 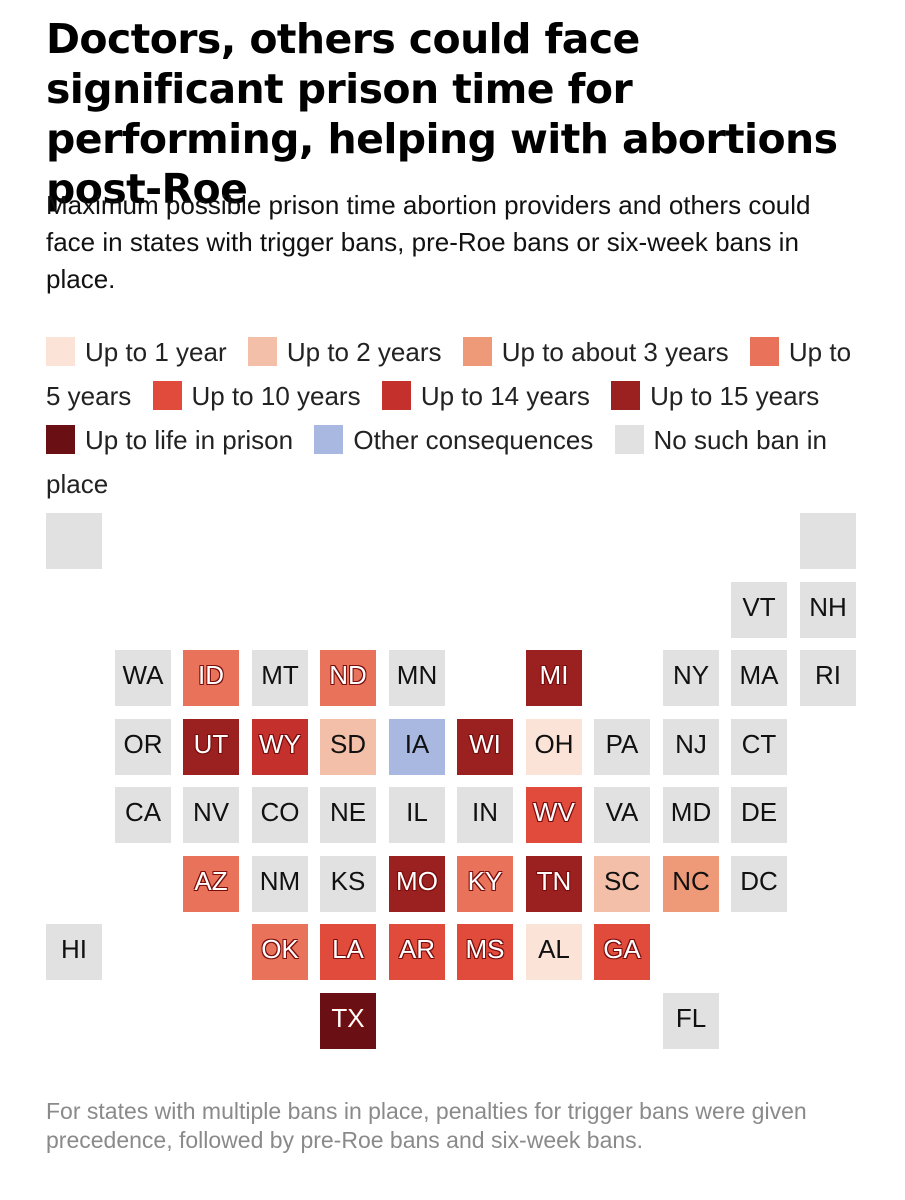 I want to click on state-tile-ca: CA, so click(x=143, y=815).